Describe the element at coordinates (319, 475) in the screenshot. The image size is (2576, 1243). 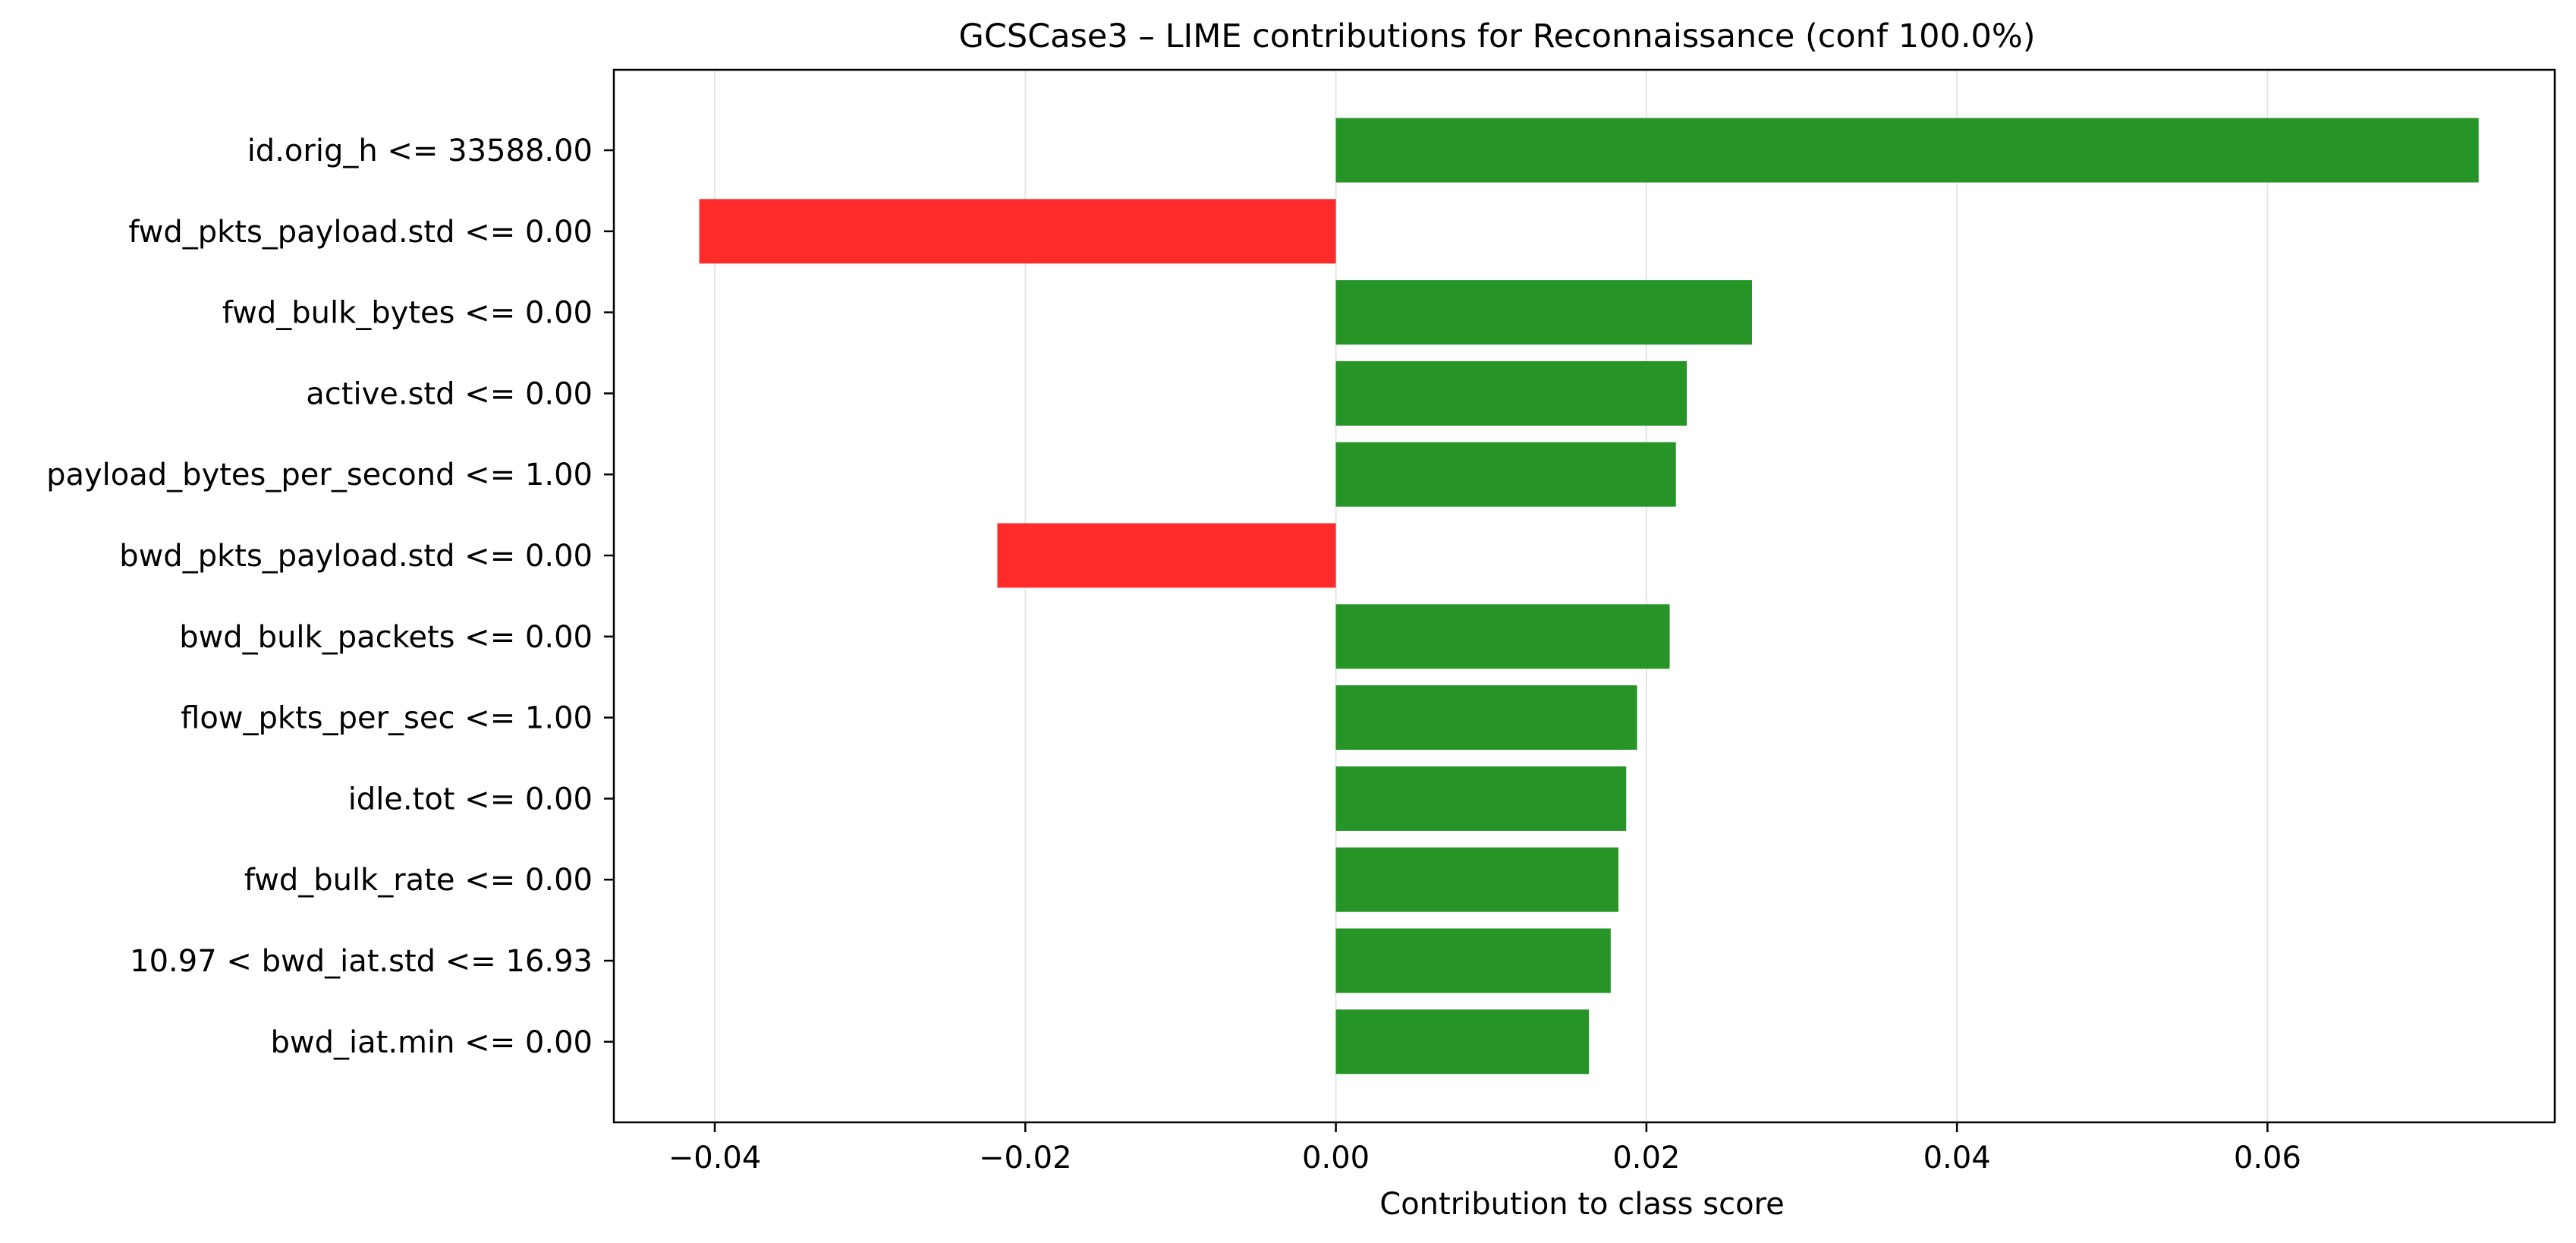
I see `y-tick-label: payload_bytes_per_second <= 1.00` at that location.